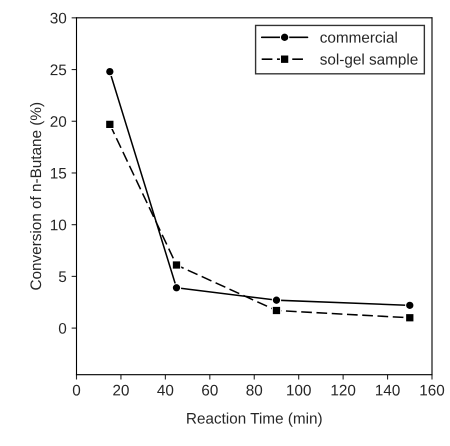 This screenshot has width=450, height=446. I want to click on y-tick-label: 30, so click(58, 18).